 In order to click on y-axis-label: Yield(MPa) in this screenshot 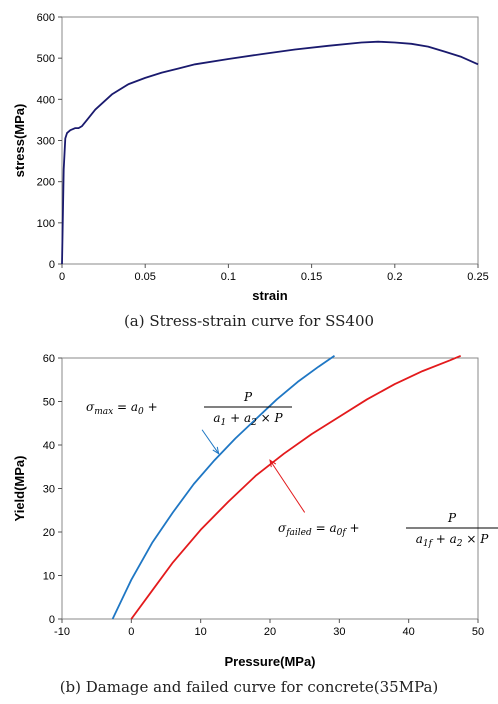, I will do `click(19, 489)`.